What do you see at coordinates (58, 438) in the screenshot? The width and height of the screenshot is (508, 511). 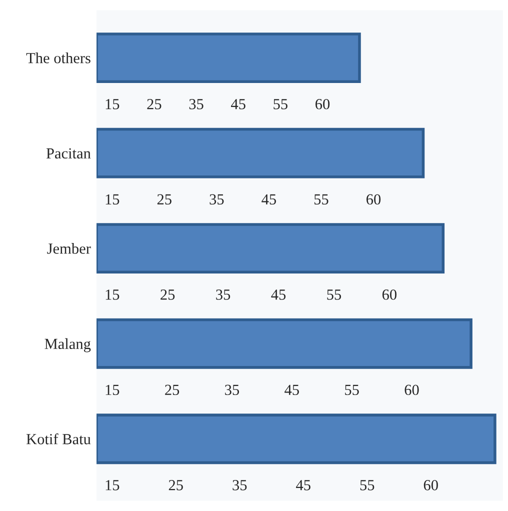 I see `y-tick-label: Kotif Batu` at bounding box center [58, 438].